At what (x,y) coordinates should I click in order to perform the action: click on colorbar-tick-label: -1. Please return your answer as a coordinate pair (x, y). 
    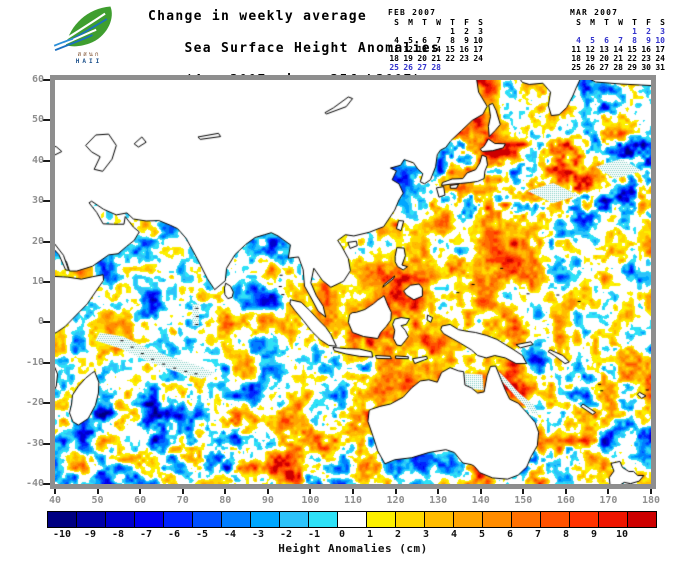
    Looking at the image, I should click on (314, 534).